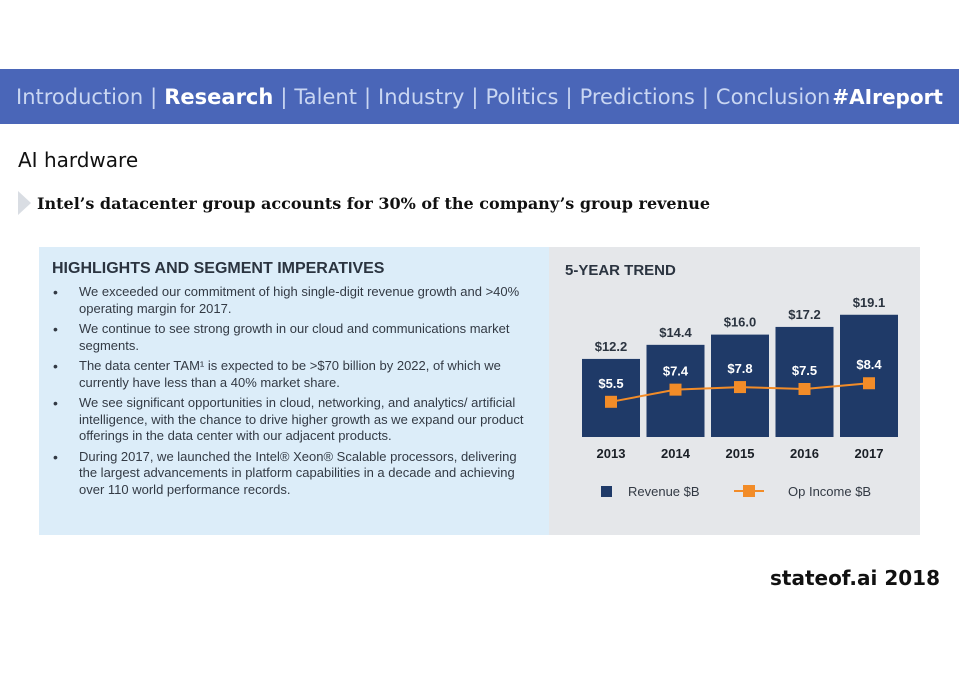  What do you see at coordinates (325, 96) in the screenshot?
I see `nav-item-talent: Talent` at bounding box center [325, 96].